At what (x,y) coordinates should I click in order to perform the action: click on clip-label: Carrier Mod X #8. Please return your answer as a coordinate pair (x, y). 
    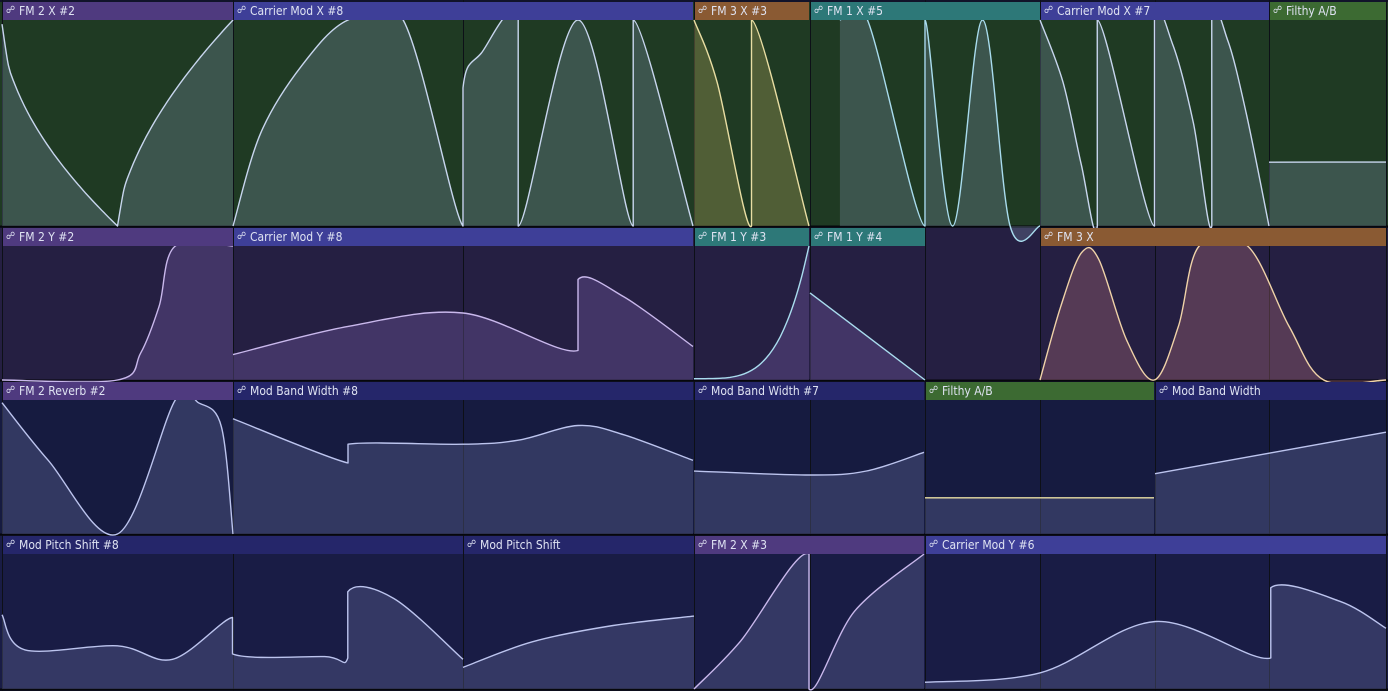
    Looking at the image, I should click on (297, 11).